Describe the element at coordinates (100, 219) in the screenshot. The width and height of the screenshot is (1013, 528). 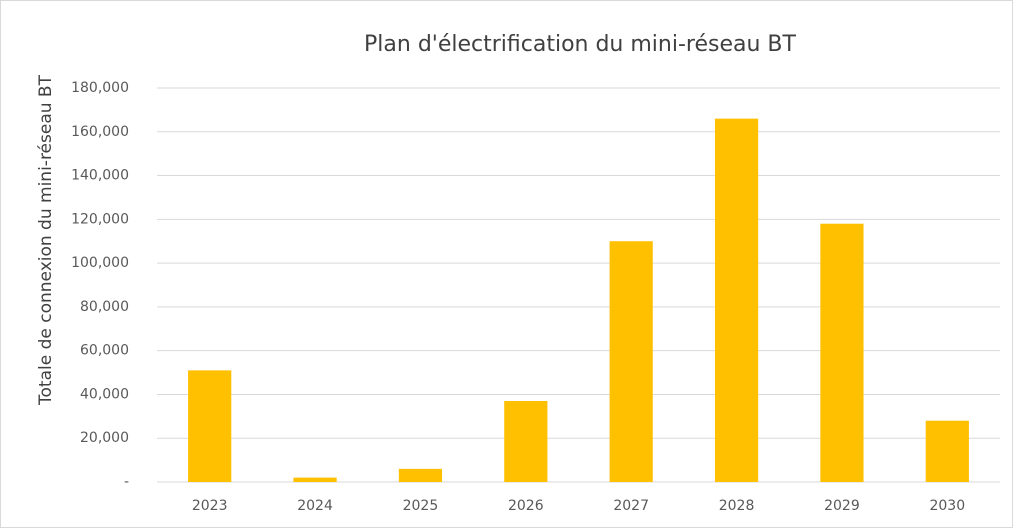
I see `y-tick-label: 120,000` at that location.